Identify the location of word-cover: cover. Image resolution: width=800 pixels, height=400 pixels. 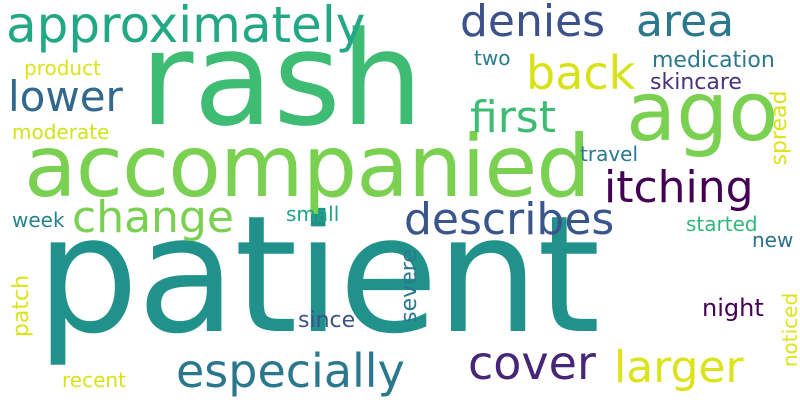
(532, 363).